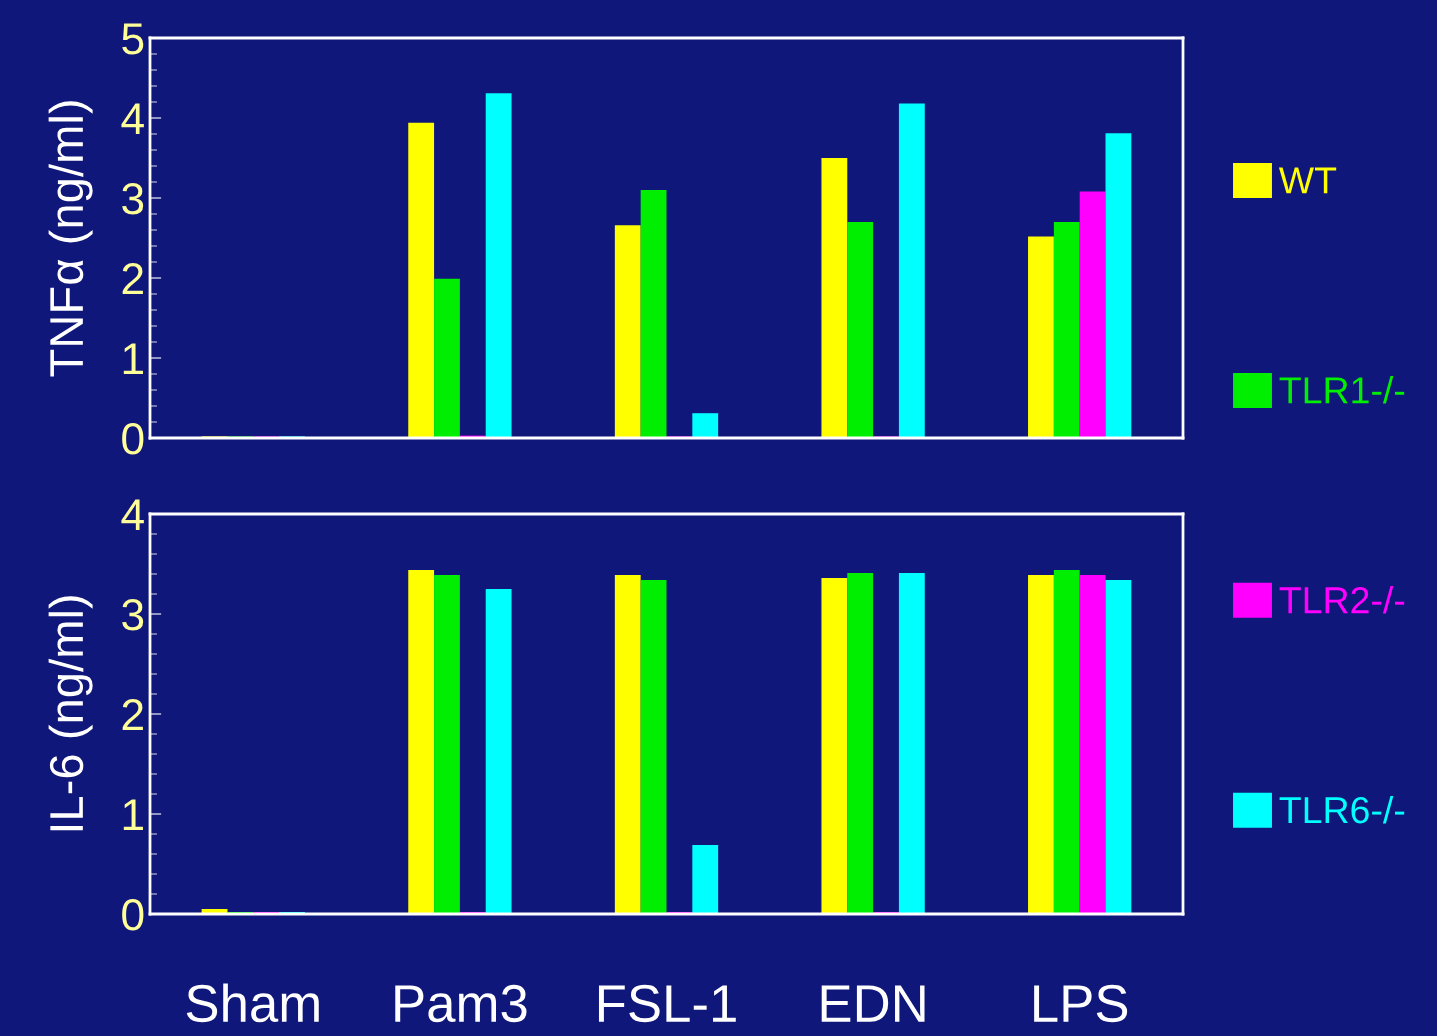  I want to click on x-tick-label: Sham, so click(252, 1003).